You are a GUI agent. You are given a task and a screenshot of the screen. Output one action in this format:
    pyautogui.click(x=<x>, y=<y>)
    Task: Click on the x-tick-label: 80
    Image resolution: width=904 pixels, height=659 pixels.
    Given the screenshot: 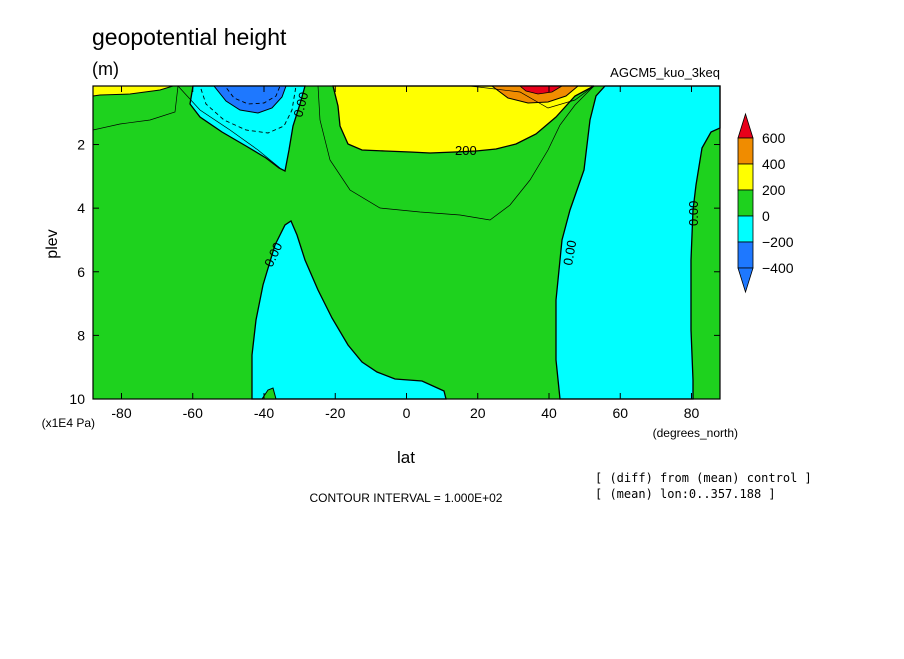 What is the action you would take?
    pyautogui.click(x=692, y=413)
    